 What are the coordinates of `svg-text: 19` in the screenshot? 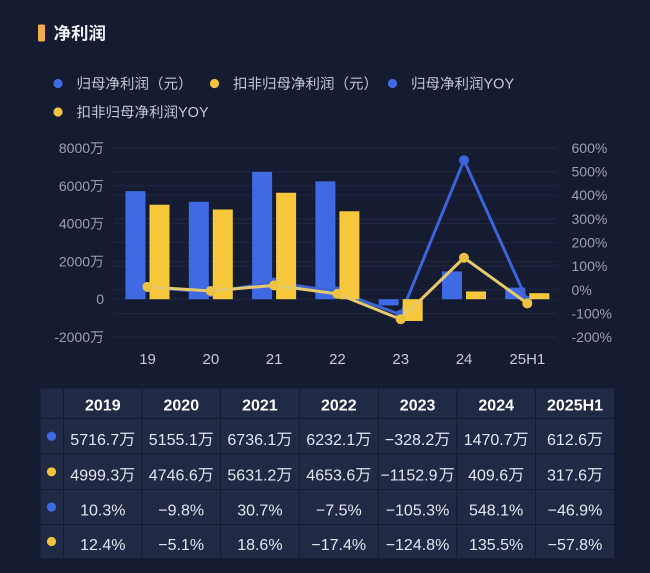 It's located at (147, 359).